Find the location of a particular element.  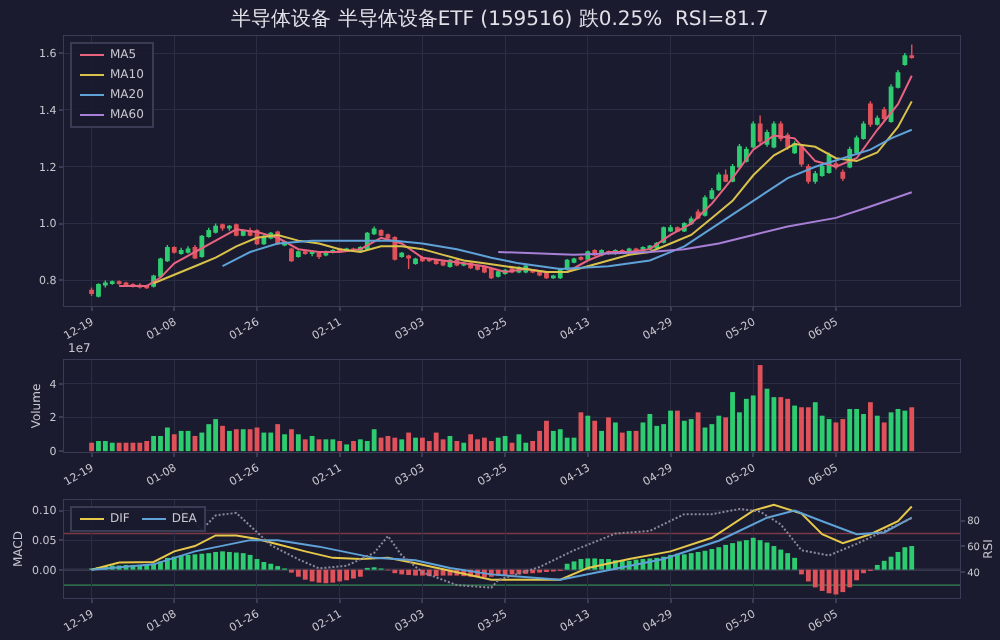

chart-title: 半导体设备 半导体设备ETF (159516) 跌0.25% RSI=81.7 is located at coordinates (500, 19).